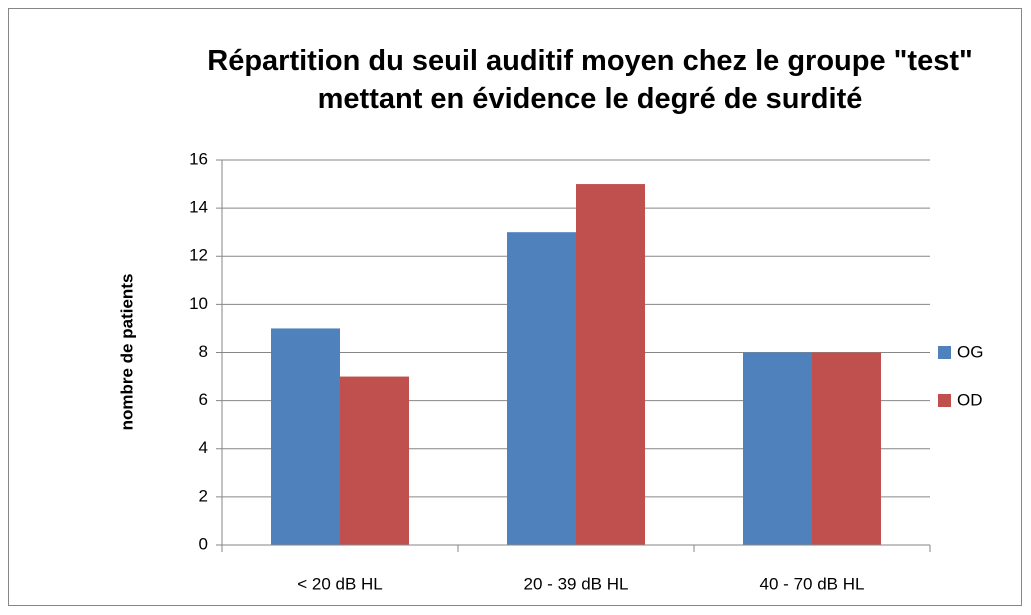  I want to click on y-tick-label: 0, so click(203, 543).